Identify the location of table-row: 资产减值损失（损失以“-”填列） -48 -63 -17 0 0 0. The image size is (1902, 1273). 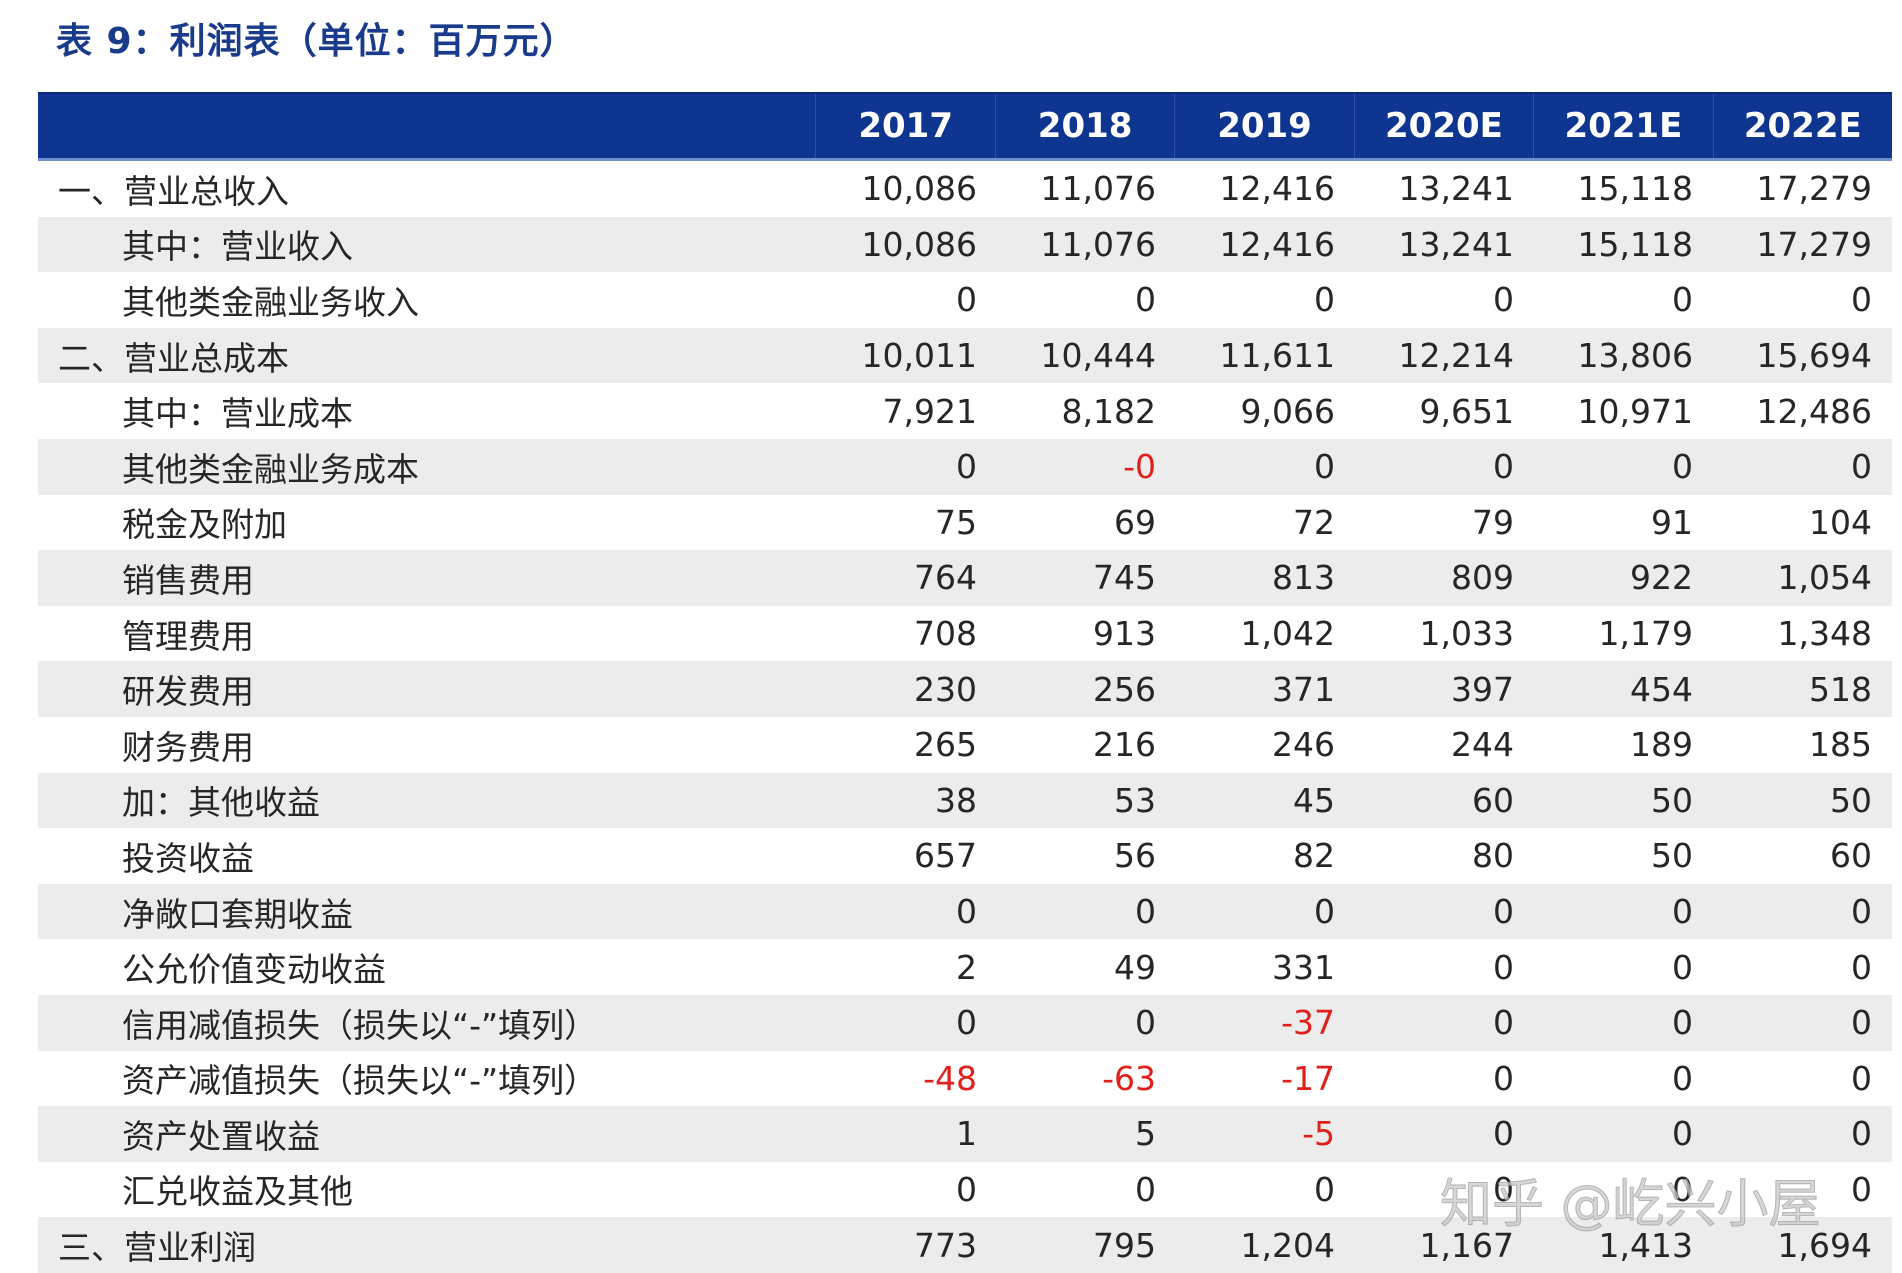
(965, 1079).